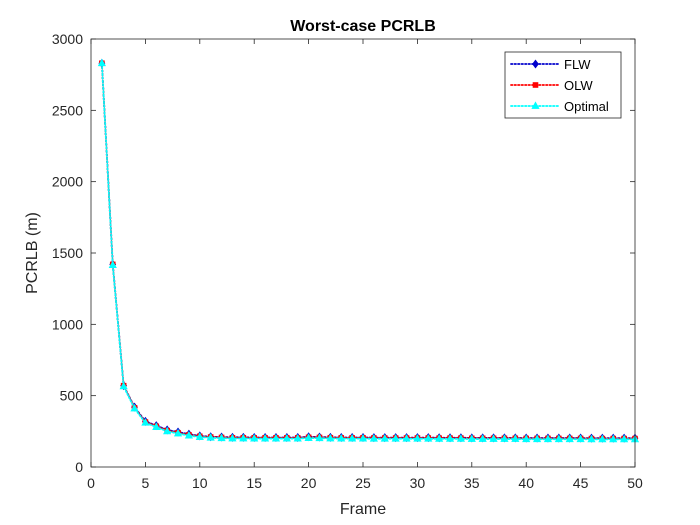 This screenshot has height=525, width=700. I want to click on y-tick-label: 500, so click(72, 396).